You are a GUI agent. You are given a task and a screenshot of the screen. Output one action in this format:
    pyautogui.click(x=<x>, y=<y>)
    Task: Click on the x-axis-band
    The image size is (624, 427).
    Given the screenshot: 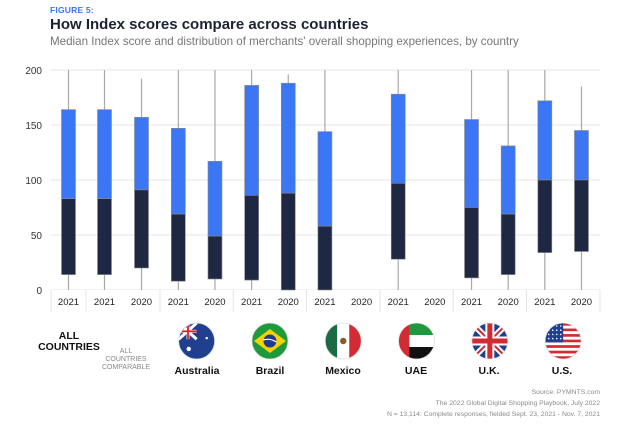 What is the action you would take?
    pyautogui.click(x=325, y=301)
    